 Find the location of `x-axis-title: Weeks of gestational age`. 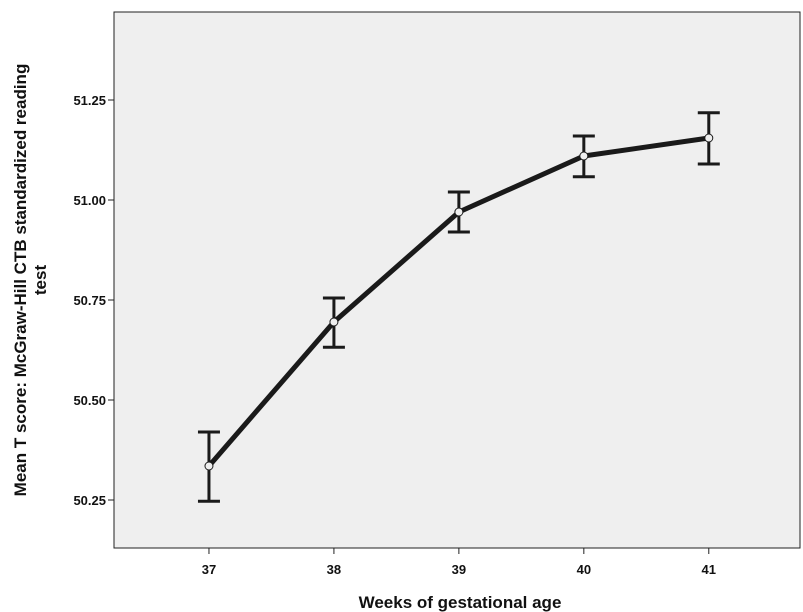

x-axis-title: Weeks of gestational age is located at coordinates (460, 602).